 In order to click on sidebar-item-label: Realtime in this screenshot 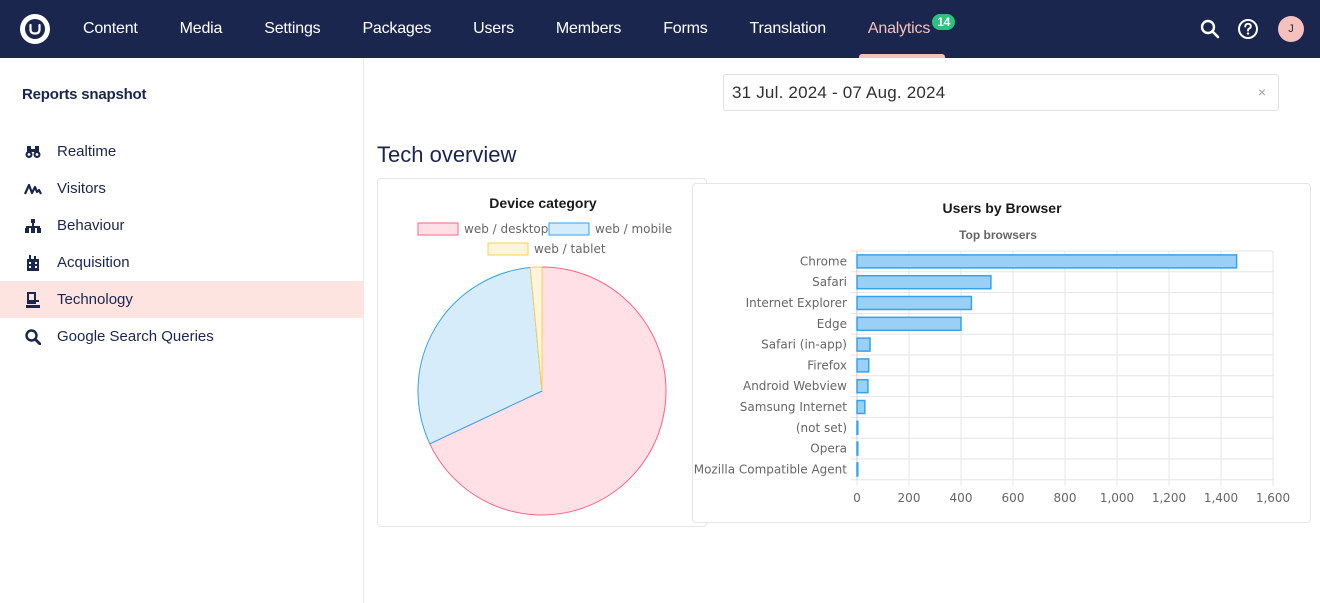, I will do `click(87, 151)`.